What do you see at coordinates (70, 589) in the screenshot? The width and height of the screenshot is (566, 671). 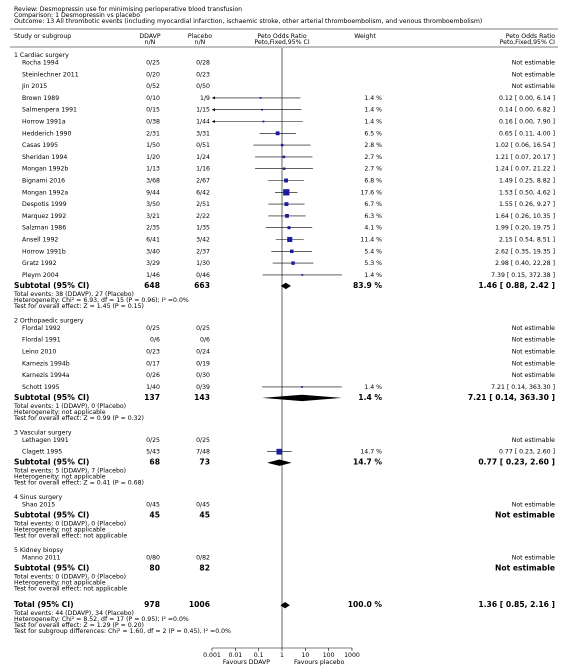 I see `subgroup-note: Test for overall effect: not applicable` at bounding box center [70, 589].